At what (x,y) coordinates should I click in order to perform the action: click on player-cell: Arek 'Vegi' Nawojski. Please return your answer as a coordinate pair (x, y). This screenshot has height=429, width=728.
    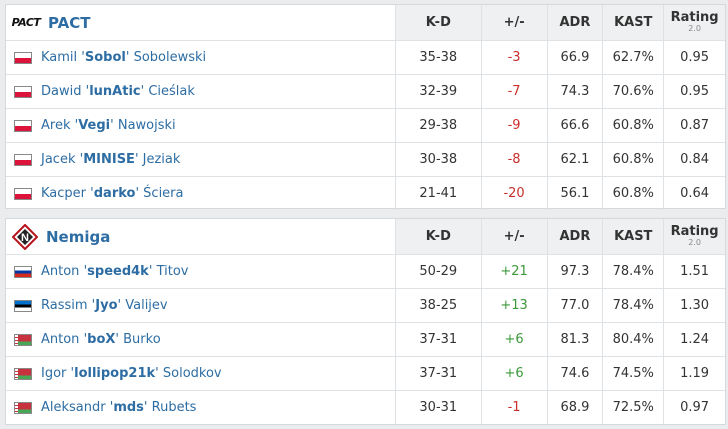
    Looking at the image, I should click on (200, 125).